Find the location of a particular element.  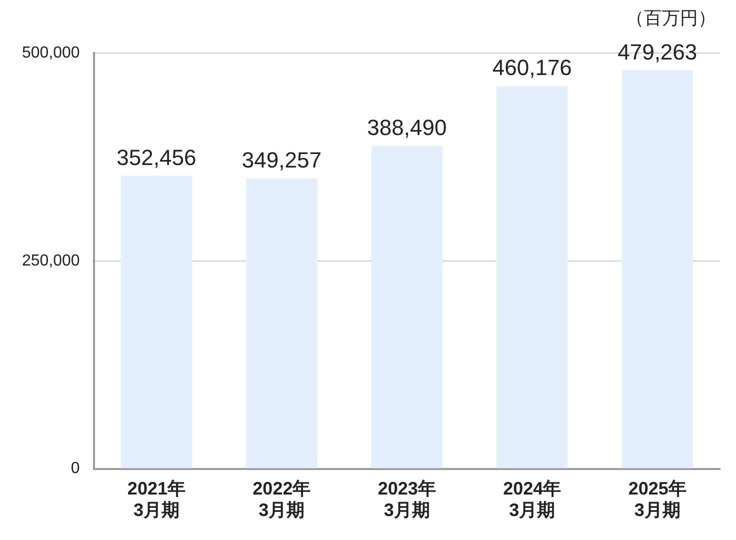

text: （百万円） is located at coordinates (671, 18).